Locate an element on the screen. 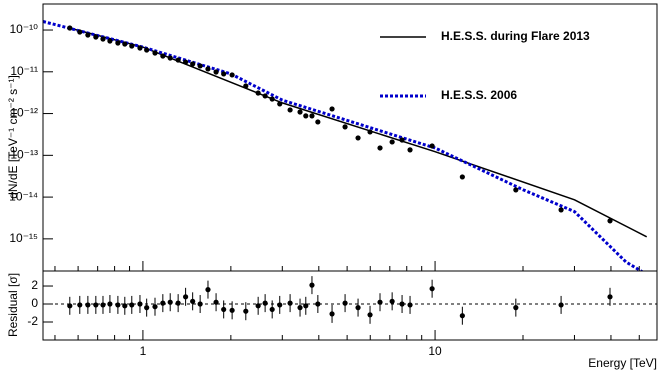 The width and height of the screenshot is (661, 374). x-tick-label: 10 is located at coordinates (435, 351).